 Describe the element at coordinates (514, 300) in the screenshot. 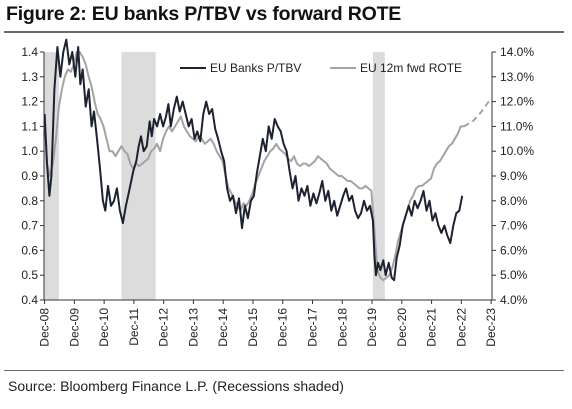

I see `right-tick-label: 4.0%` at that location.